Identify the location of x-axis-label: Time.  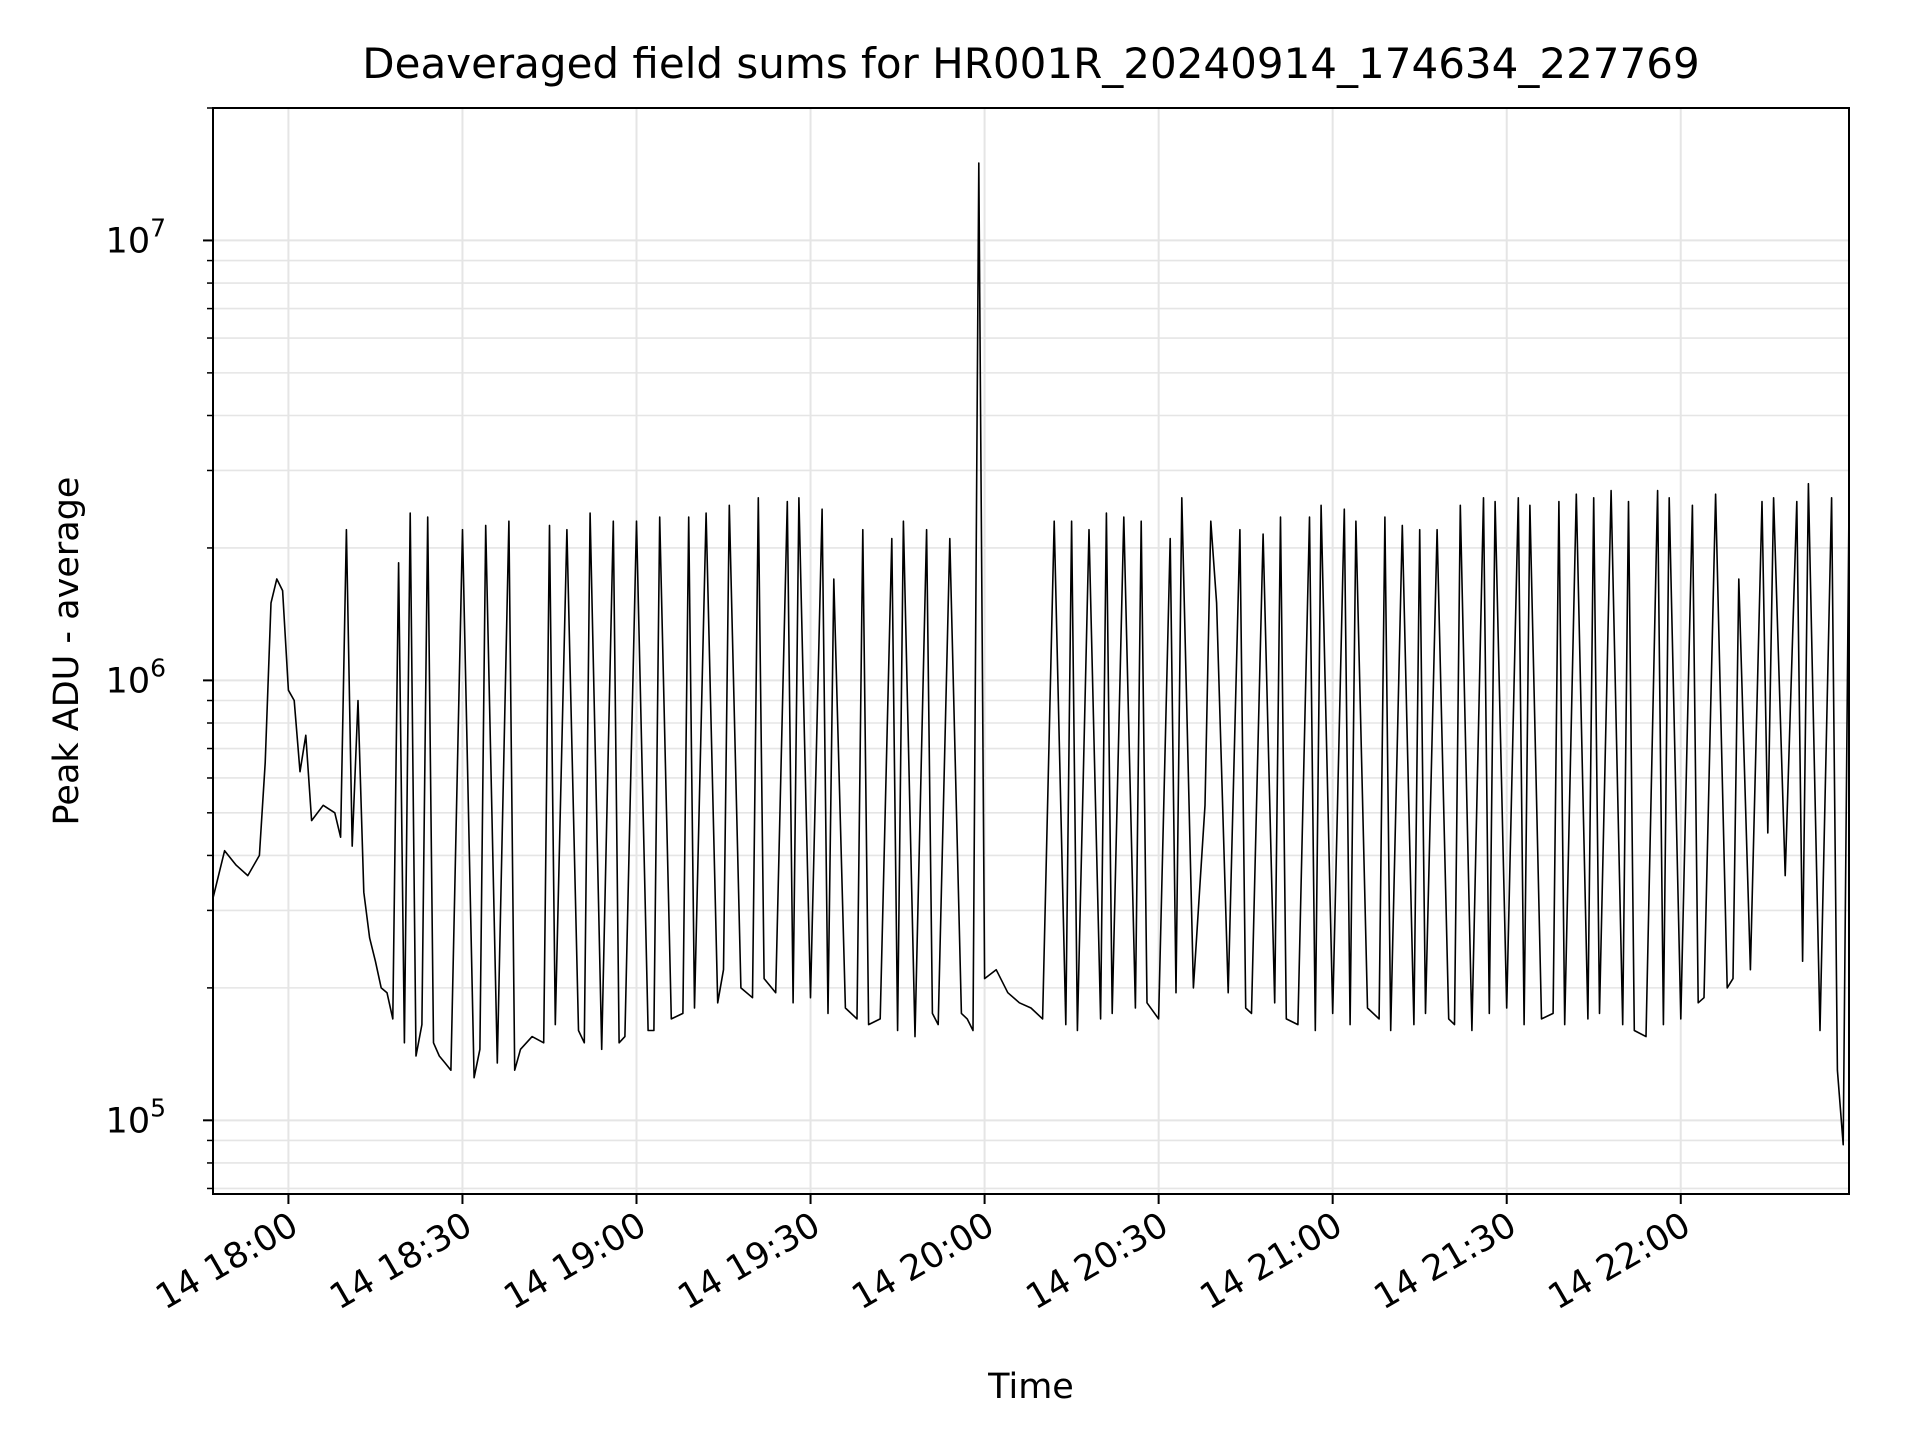
(1030, 1387).